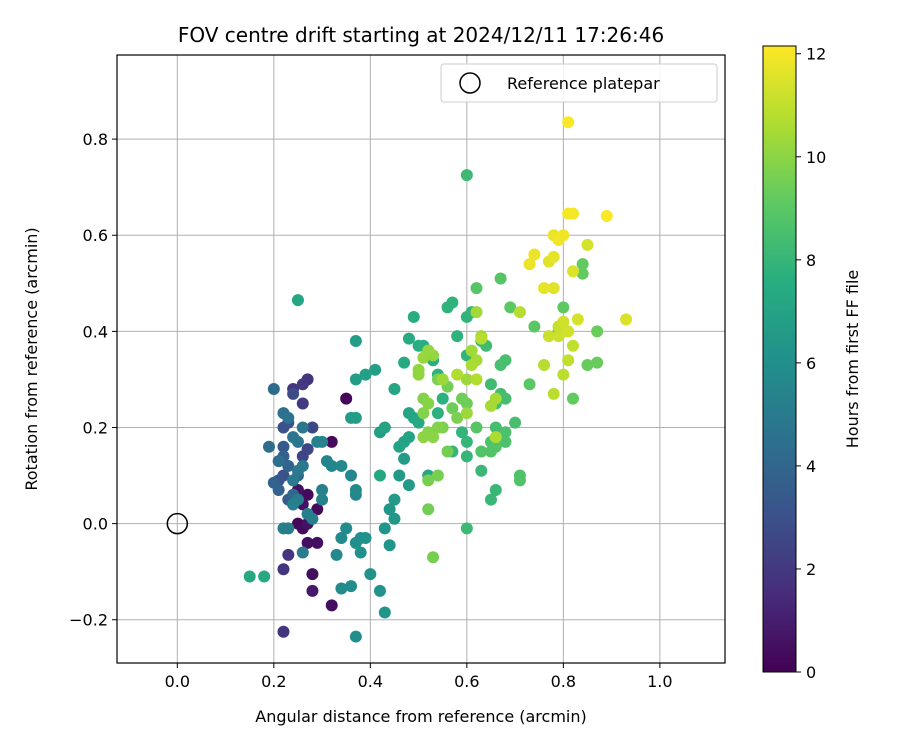 This screenshot has height=750, width=900. Describe the element at coordinates (811, 569) in the screenshot. I see `colorbar-tick-label: 2` at that location.